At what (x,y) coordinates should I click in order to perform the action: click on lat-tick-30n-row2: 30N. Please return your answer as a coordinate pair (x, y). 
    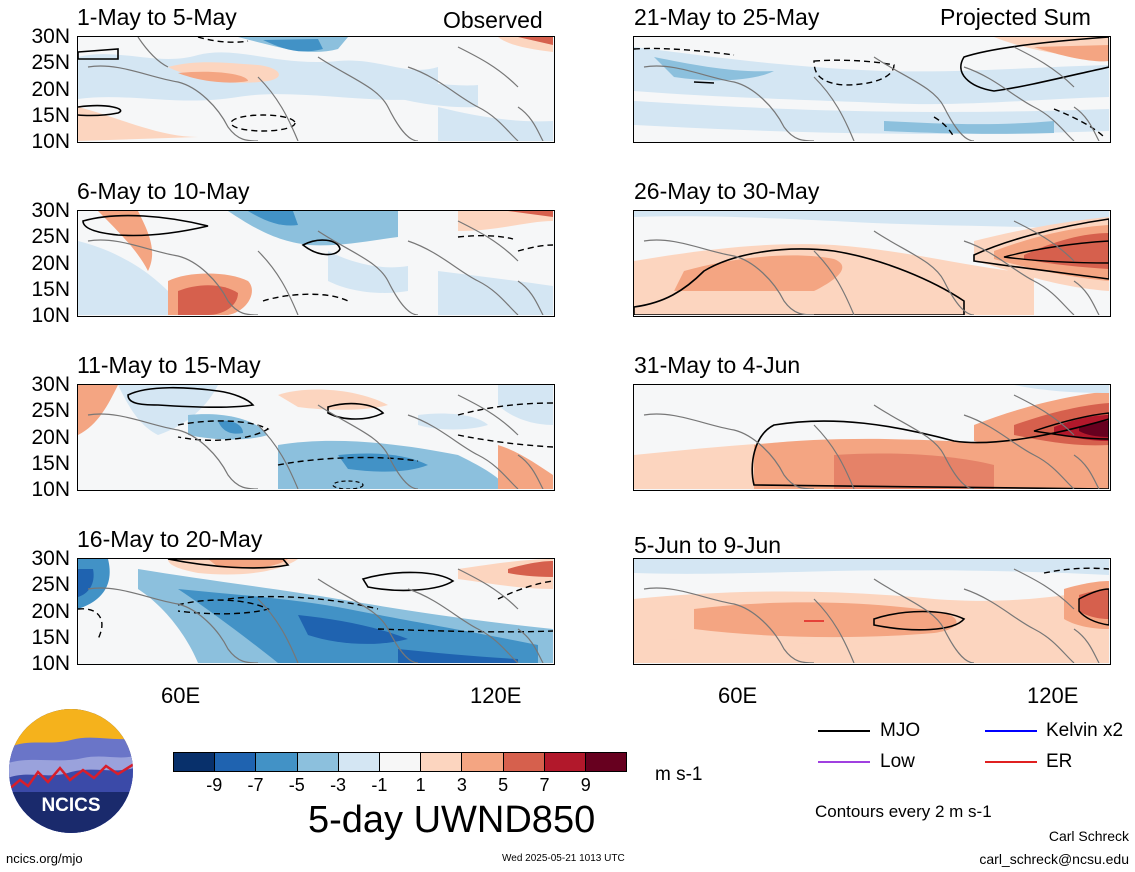
    Looking at the image, I should click on (50, 210).